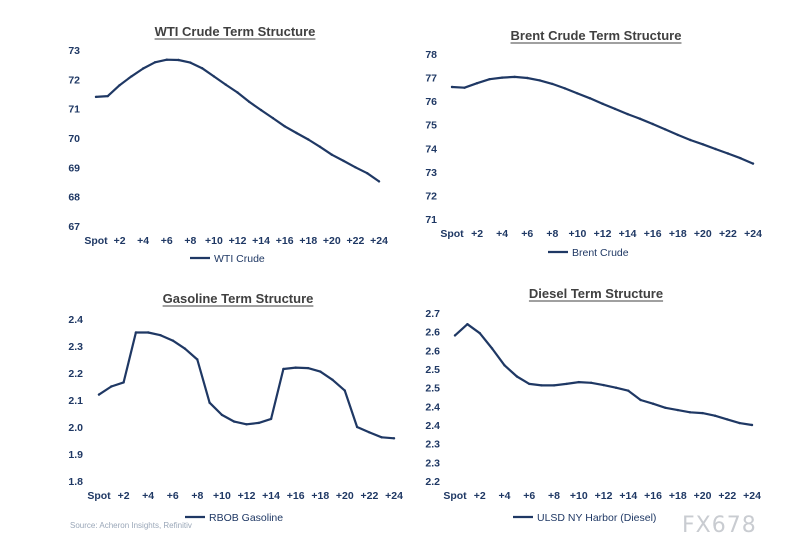 Image resolution: width=800 pixels, height=555 pixels. What do you see at coordinates (600, 253) in the screenshot?
I see `legend-label: Brent Crude` at bounding box center [600, 253].